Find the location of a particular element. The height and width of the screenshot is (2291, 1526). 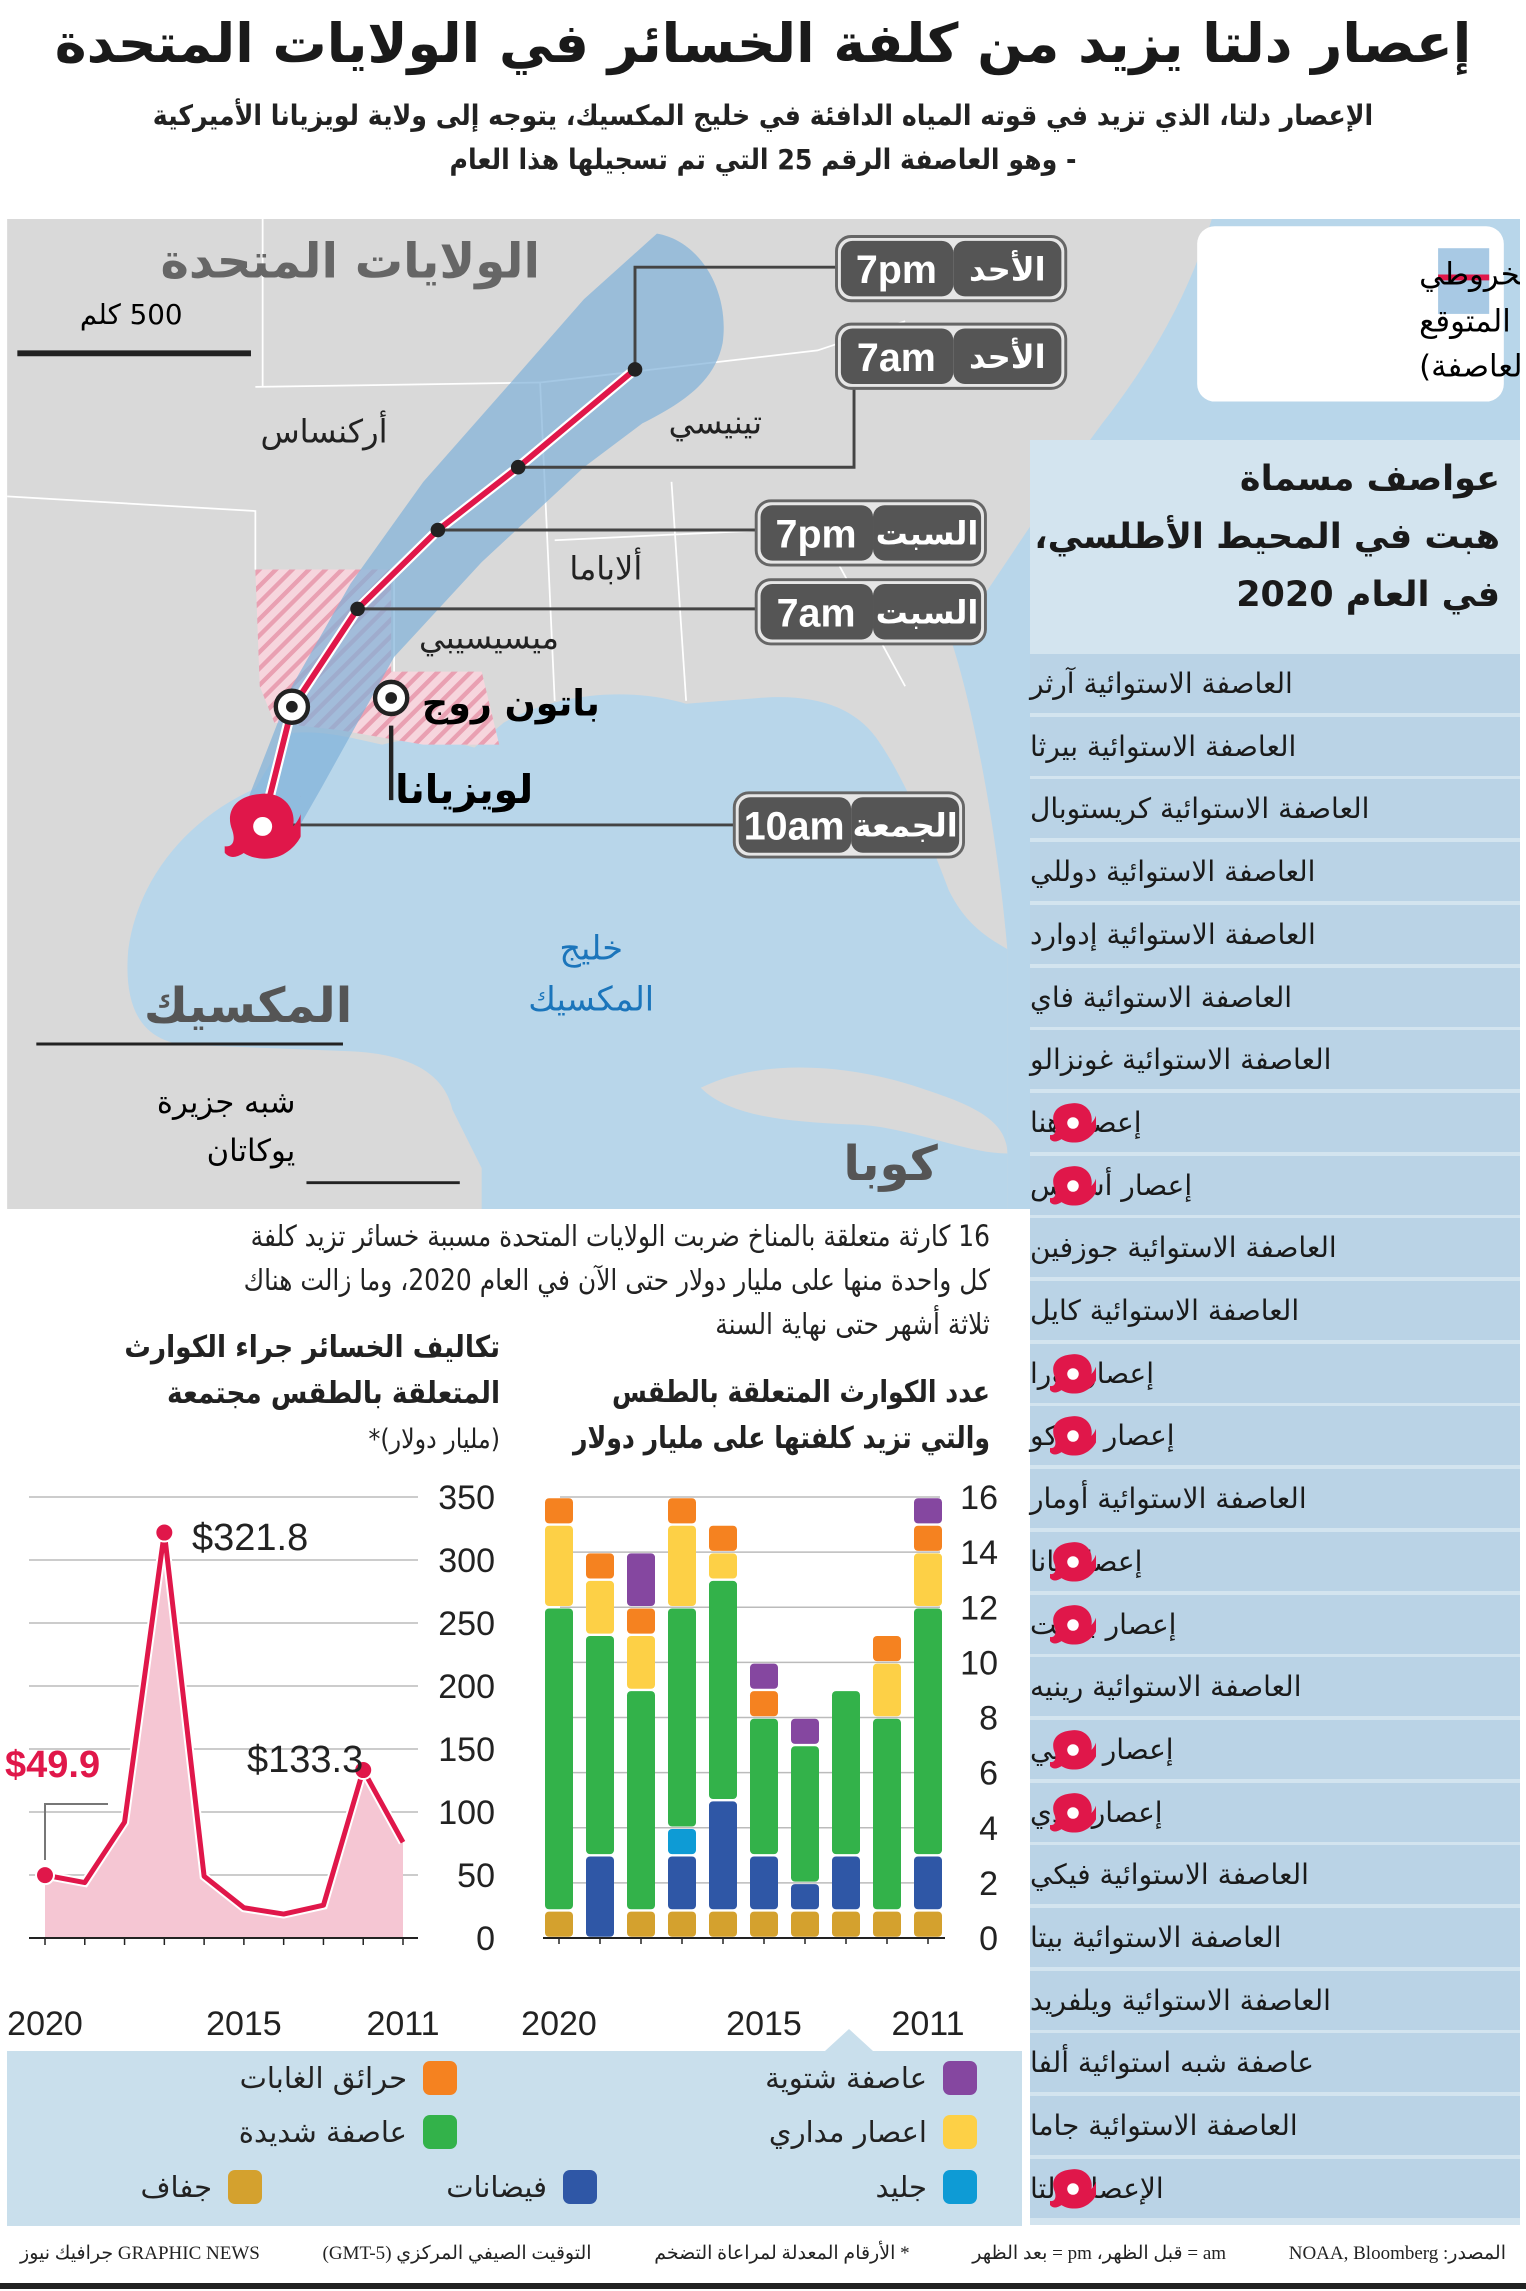

y-tick-label: 100 is located at coordinates (466, 1813).